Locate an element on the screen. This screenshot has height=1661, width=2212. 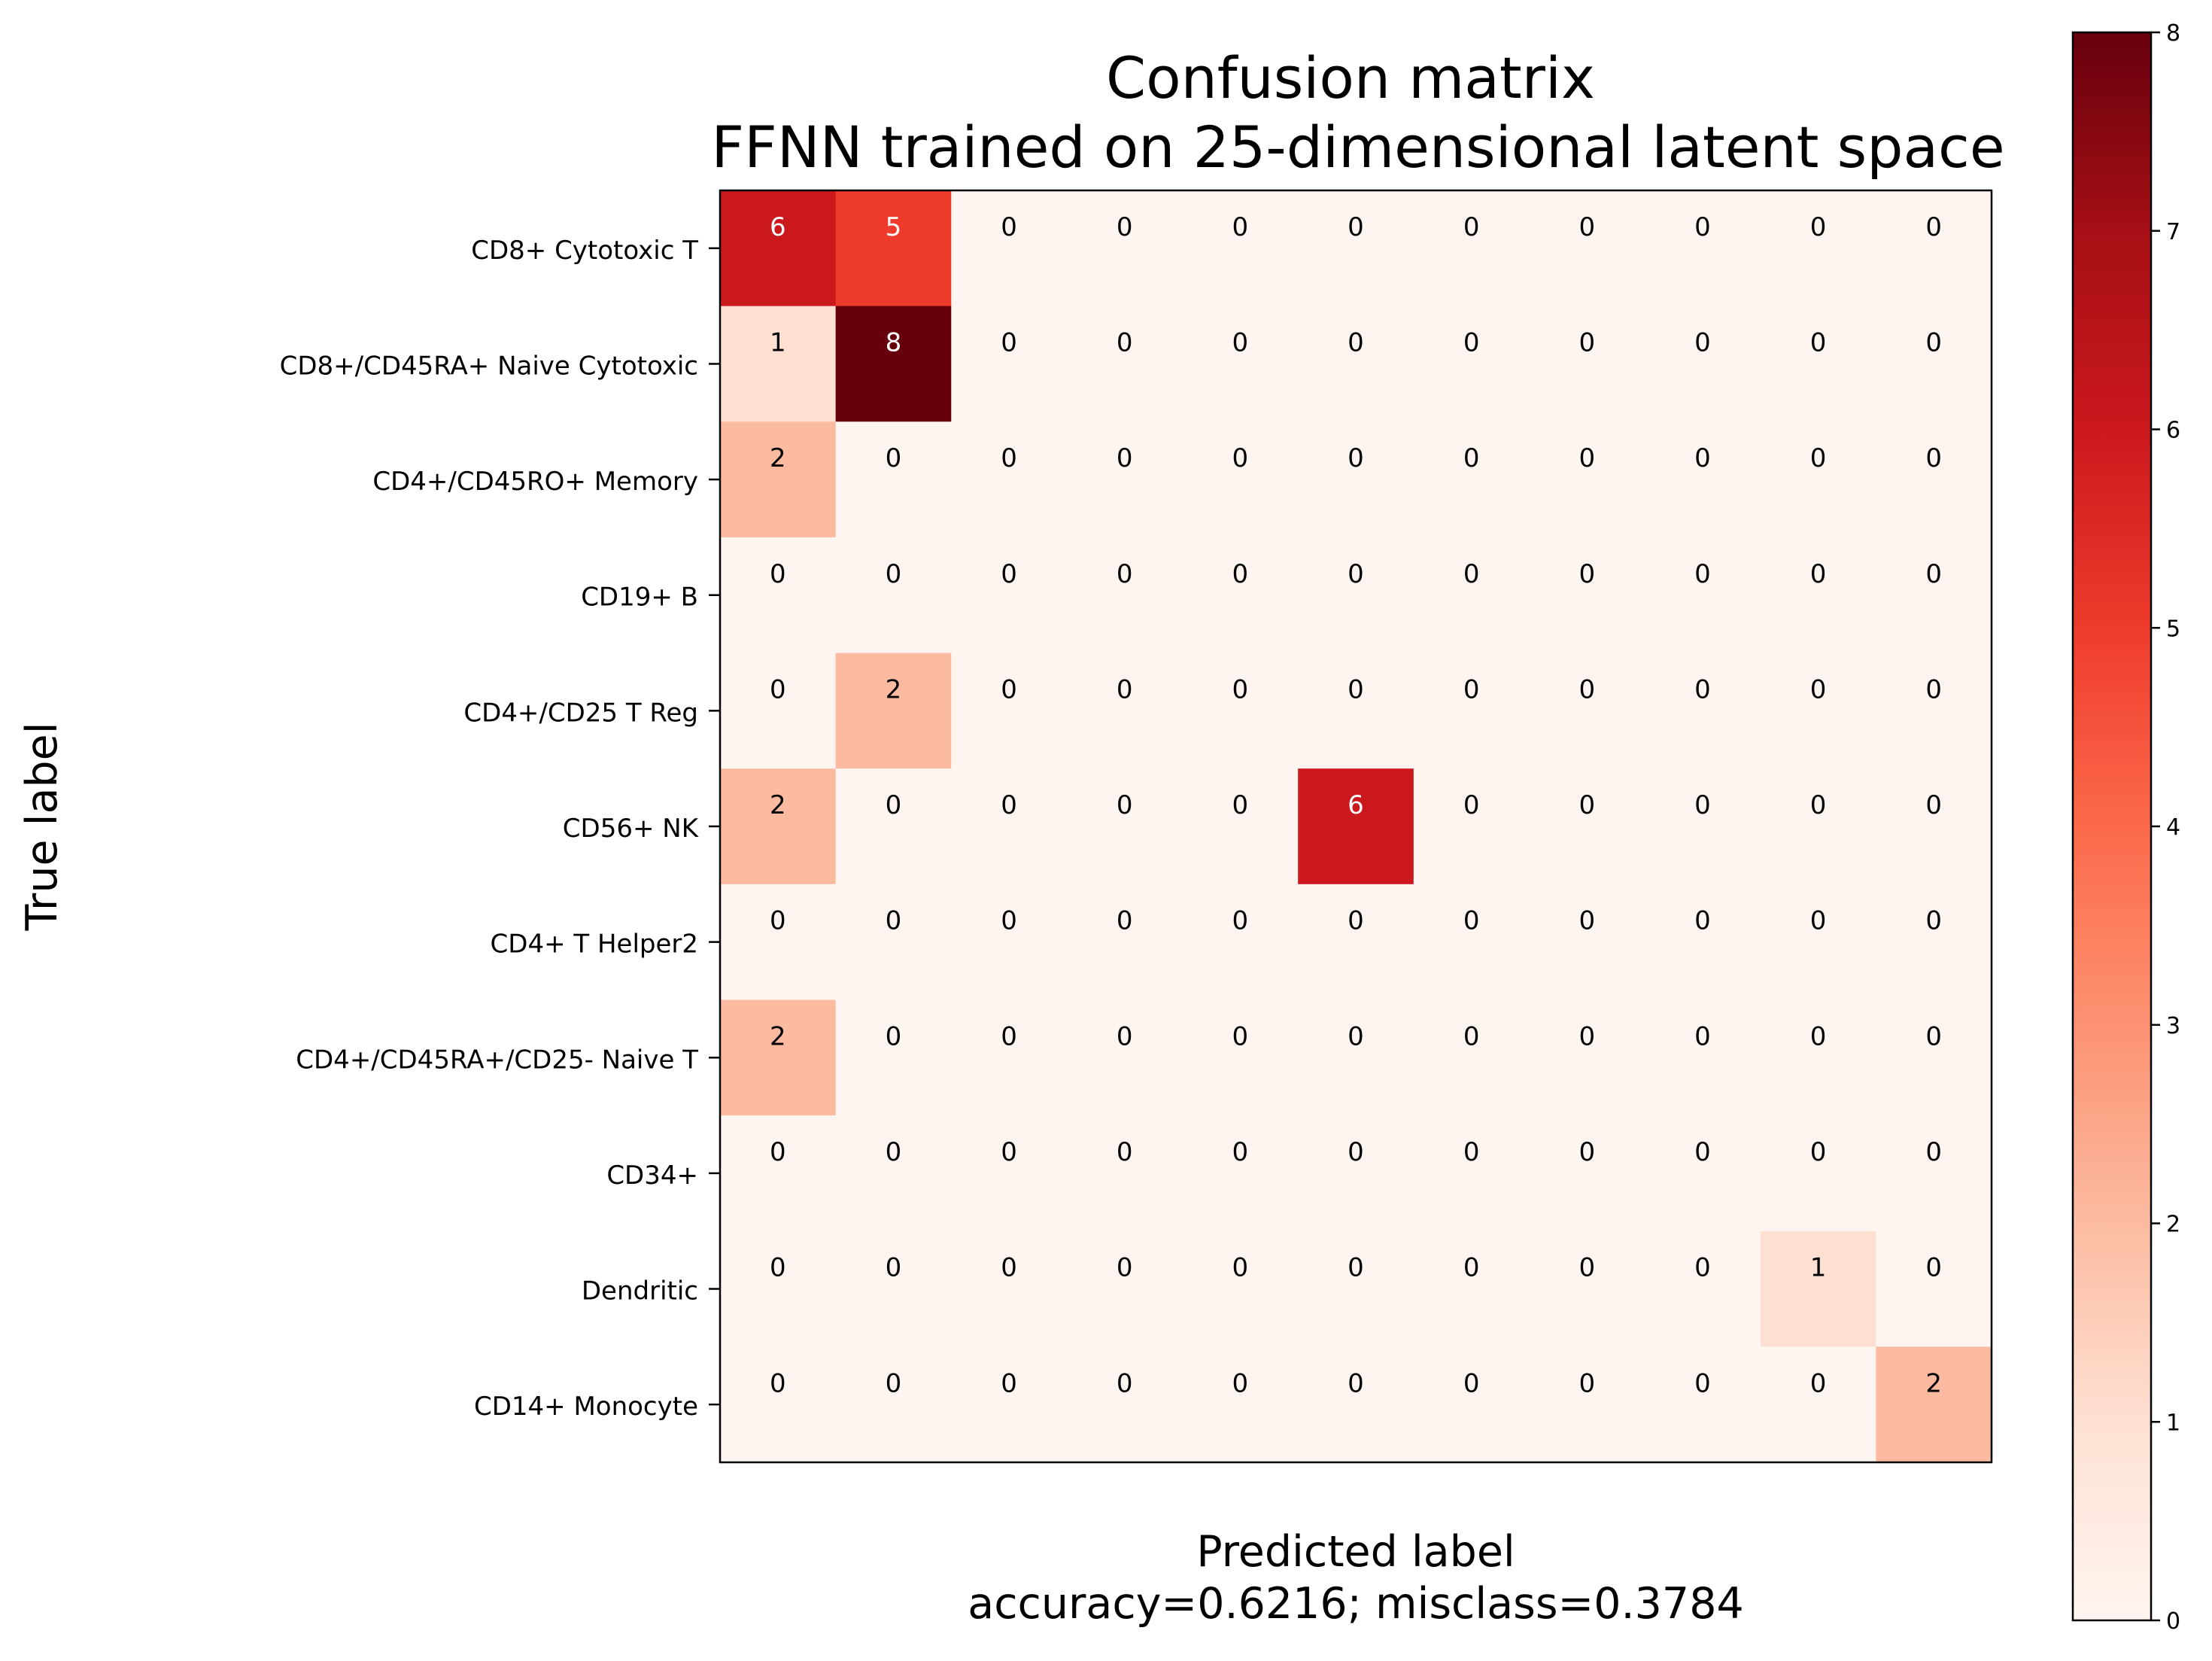
y-tick-label: CD34+ is located at coordinates (652, 1176).